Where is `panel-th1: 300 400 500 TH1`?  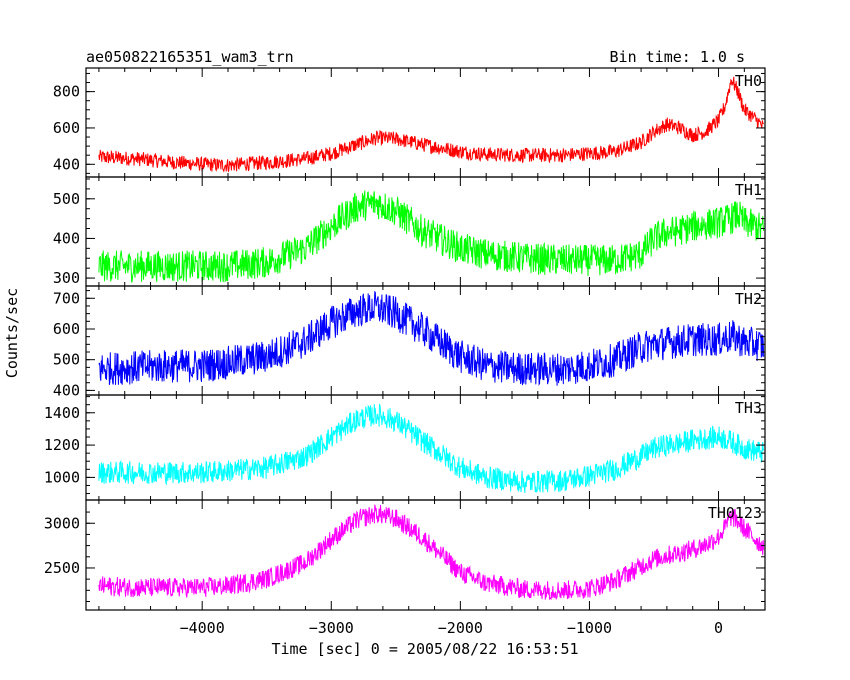
panel-th1: 300 400 500 TH1 is located at coordinates (409, 231).